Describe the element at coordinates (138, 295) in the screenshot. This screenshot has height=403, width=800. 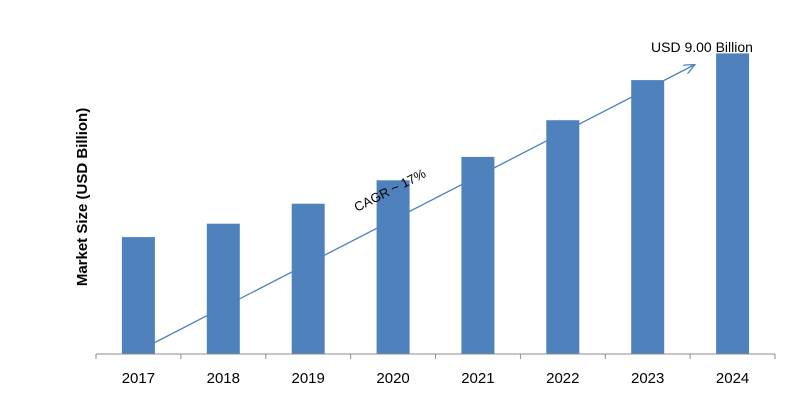
I see `bar-2017` at that location.